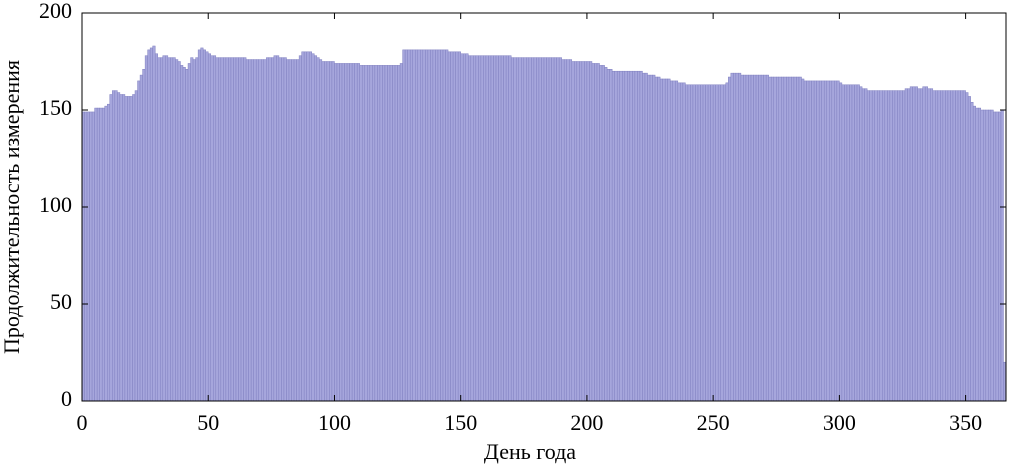 The image size is (1010, 470). What do you see at coordinates (713, 422) in the screenshot?
I see `x-tick-label: 250` at bounding box center [713, 422].